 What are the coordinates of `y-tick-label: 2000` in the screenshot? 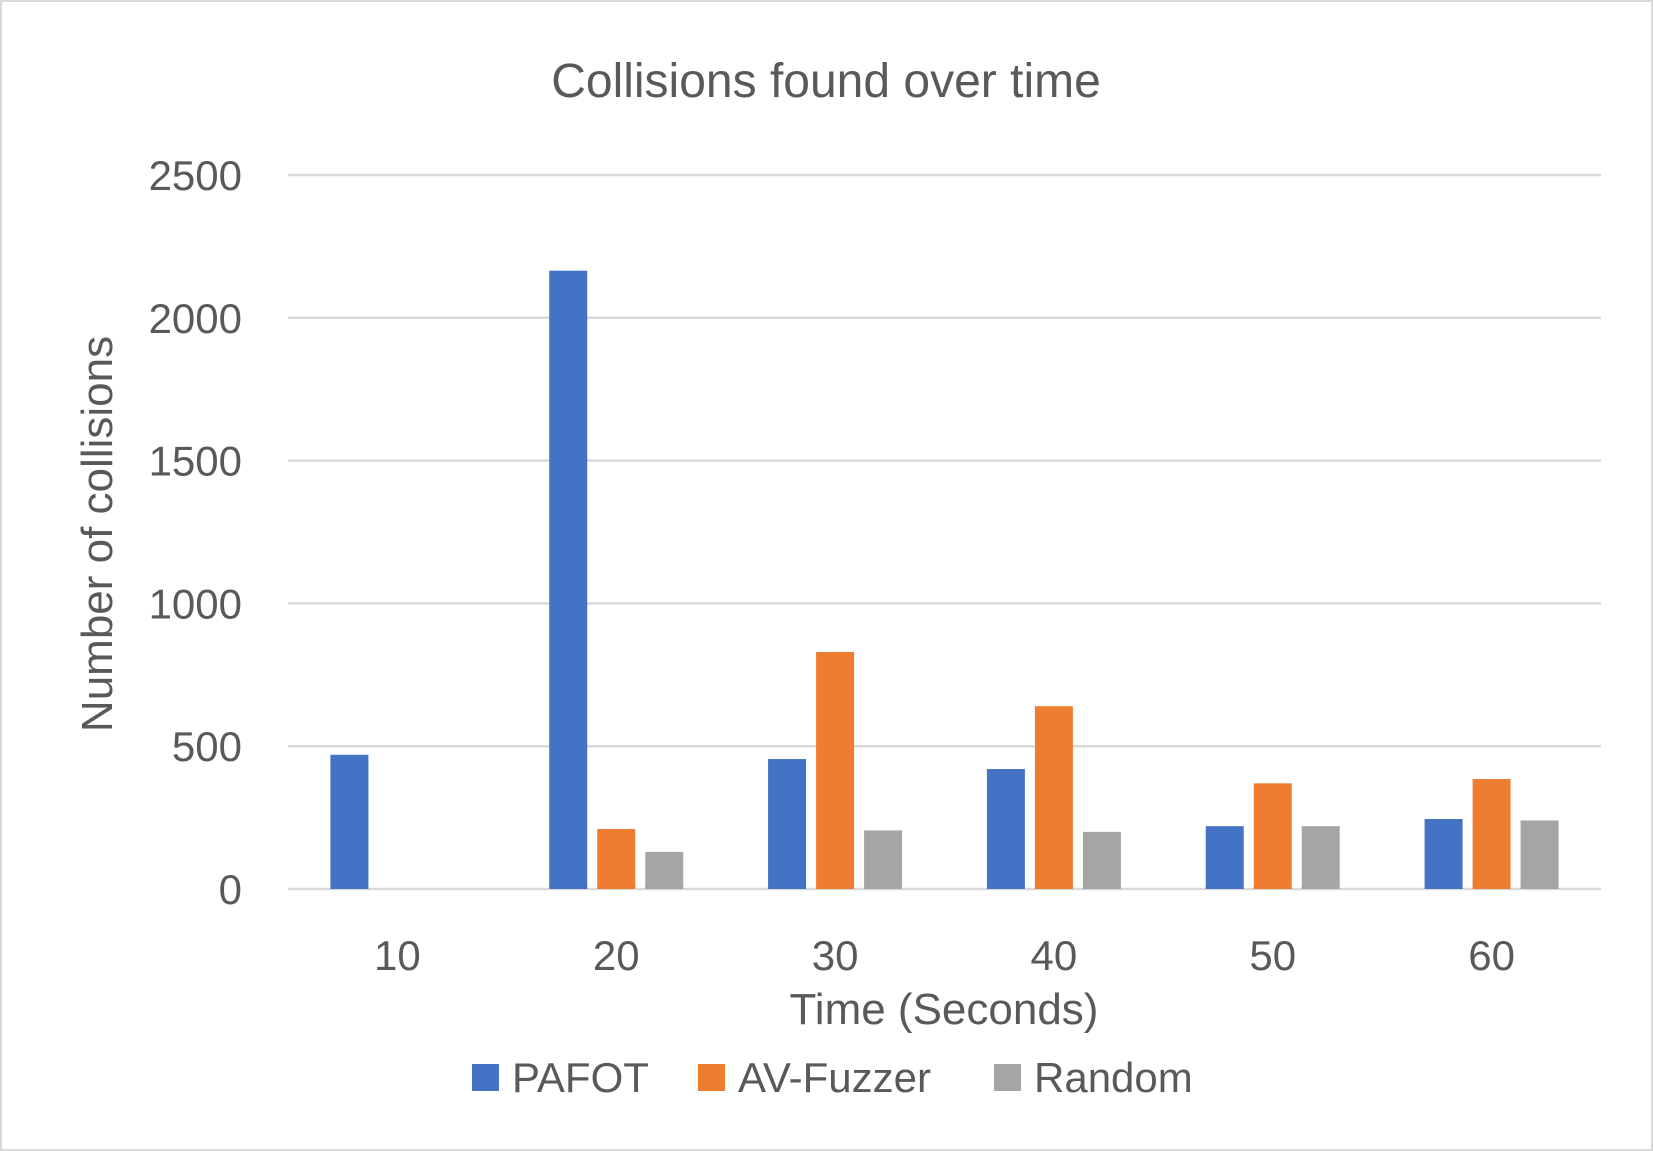 It's located at (195, 318).